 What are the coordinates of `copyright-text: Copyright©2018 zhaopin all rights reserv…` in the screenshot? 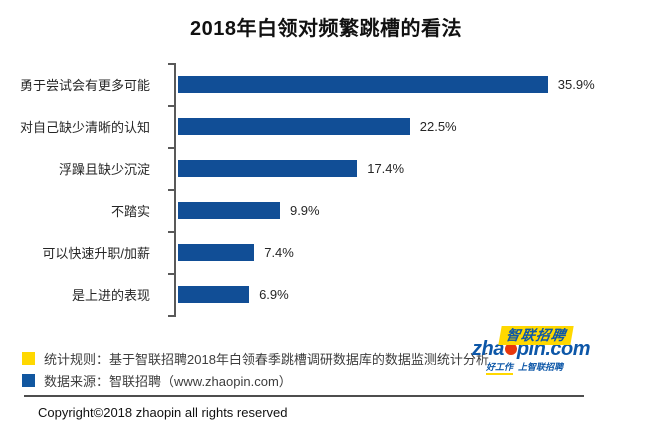 It's located at (163, 412).